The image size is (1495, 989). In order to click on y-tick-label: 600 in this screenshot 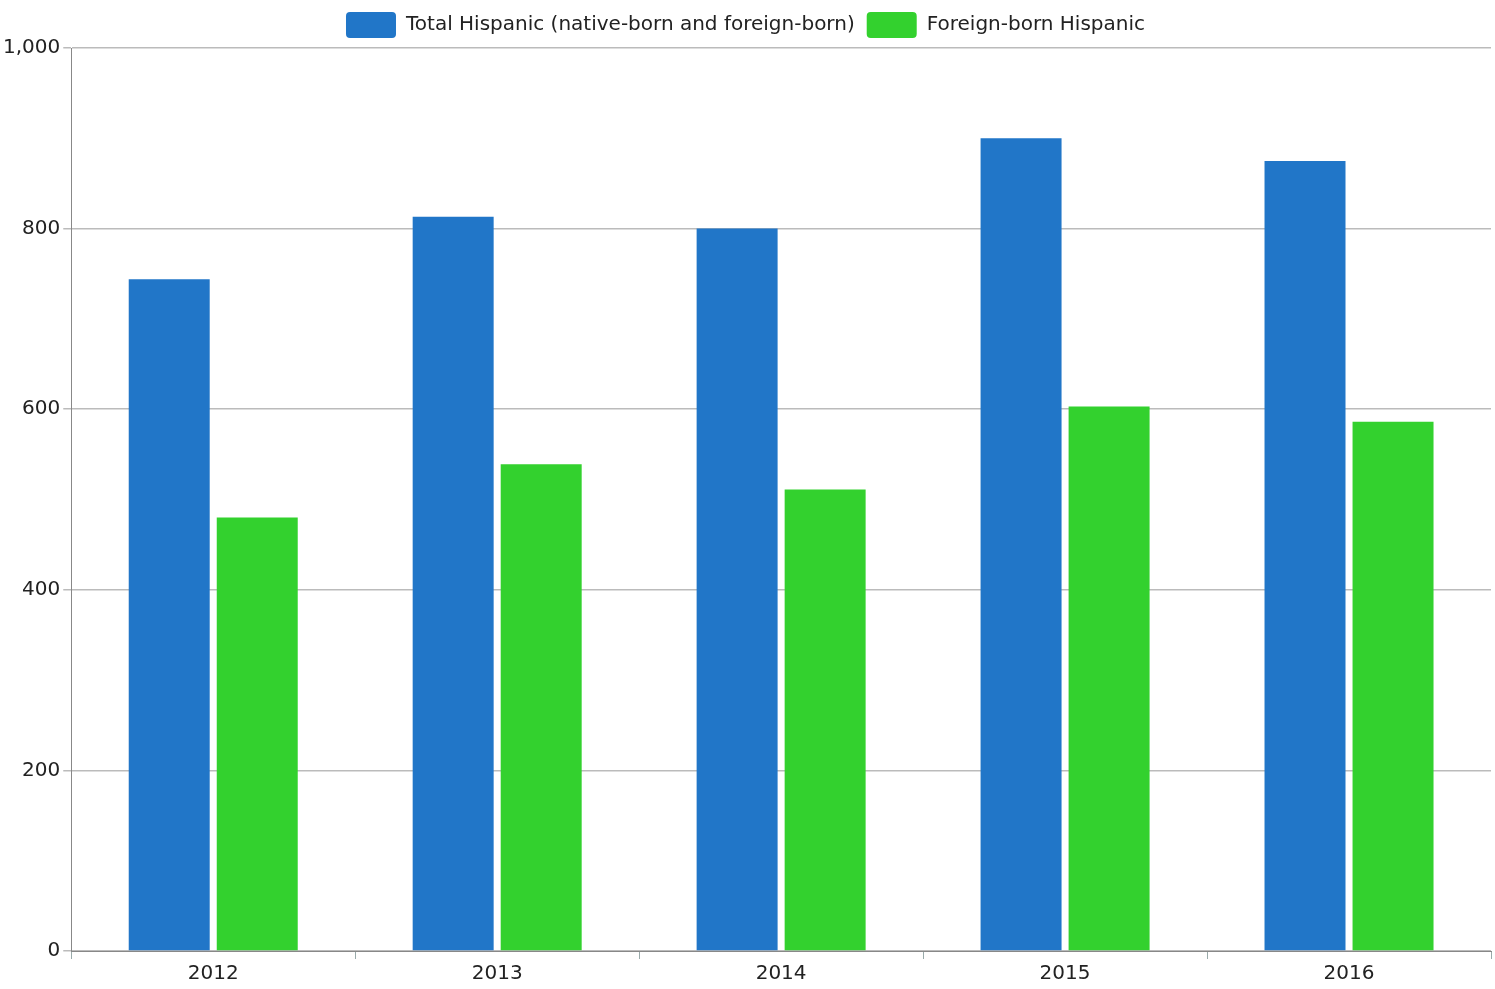, I will do `click(41, 407)`.